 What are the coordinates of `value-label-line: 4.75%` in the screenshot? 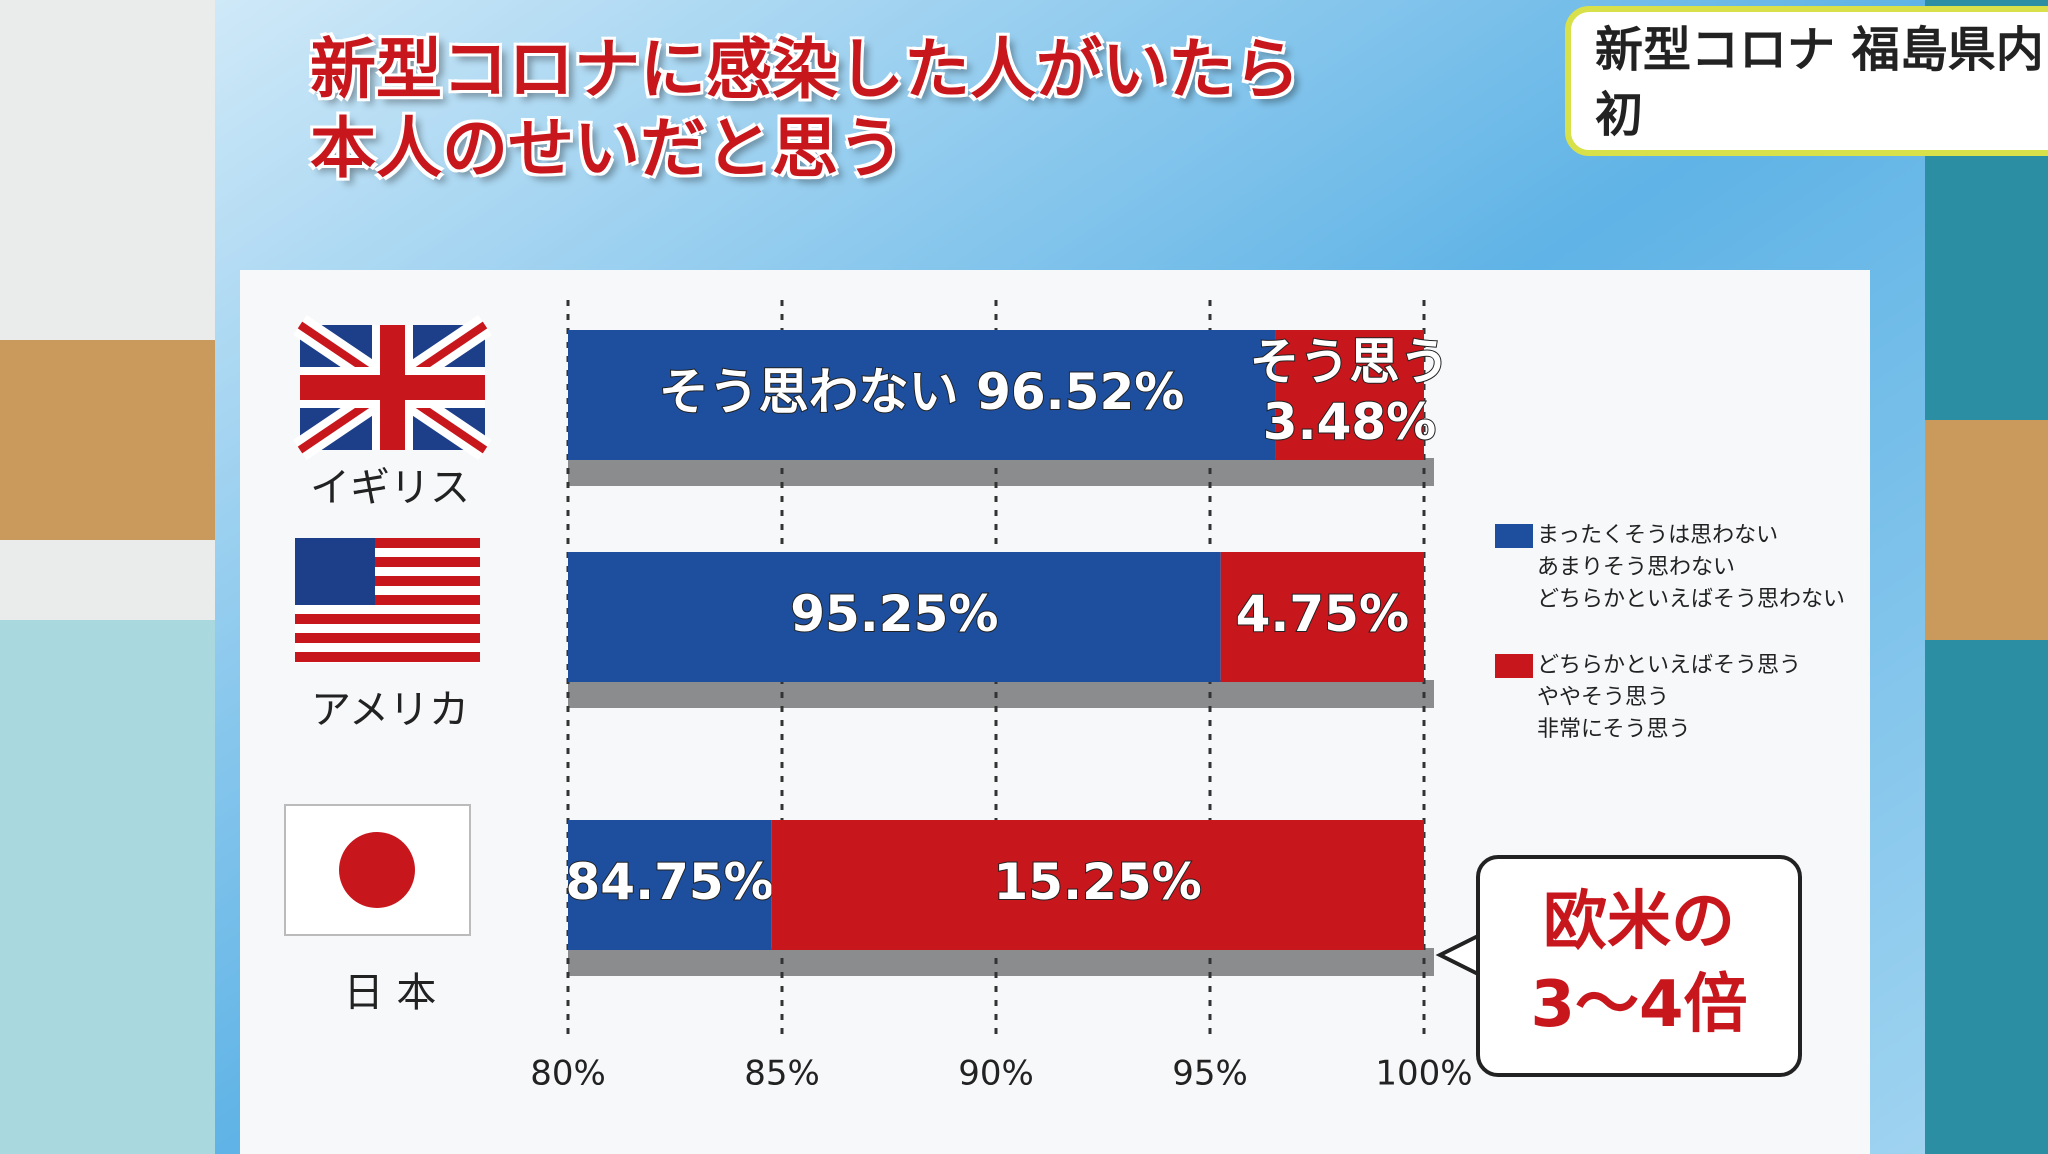 It's located at (1322, 614).